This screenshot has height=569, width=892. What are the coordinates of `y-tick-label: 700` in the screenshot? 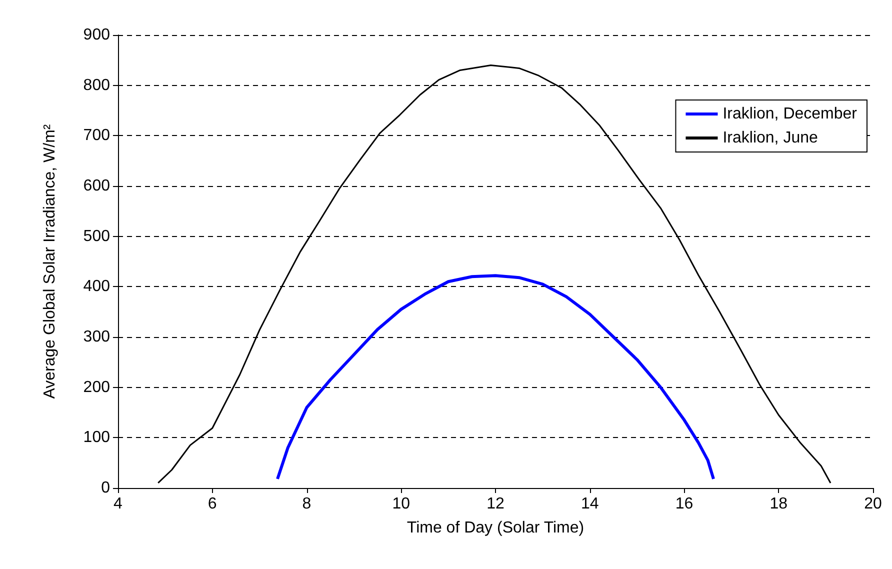 It's located at (96, 135).